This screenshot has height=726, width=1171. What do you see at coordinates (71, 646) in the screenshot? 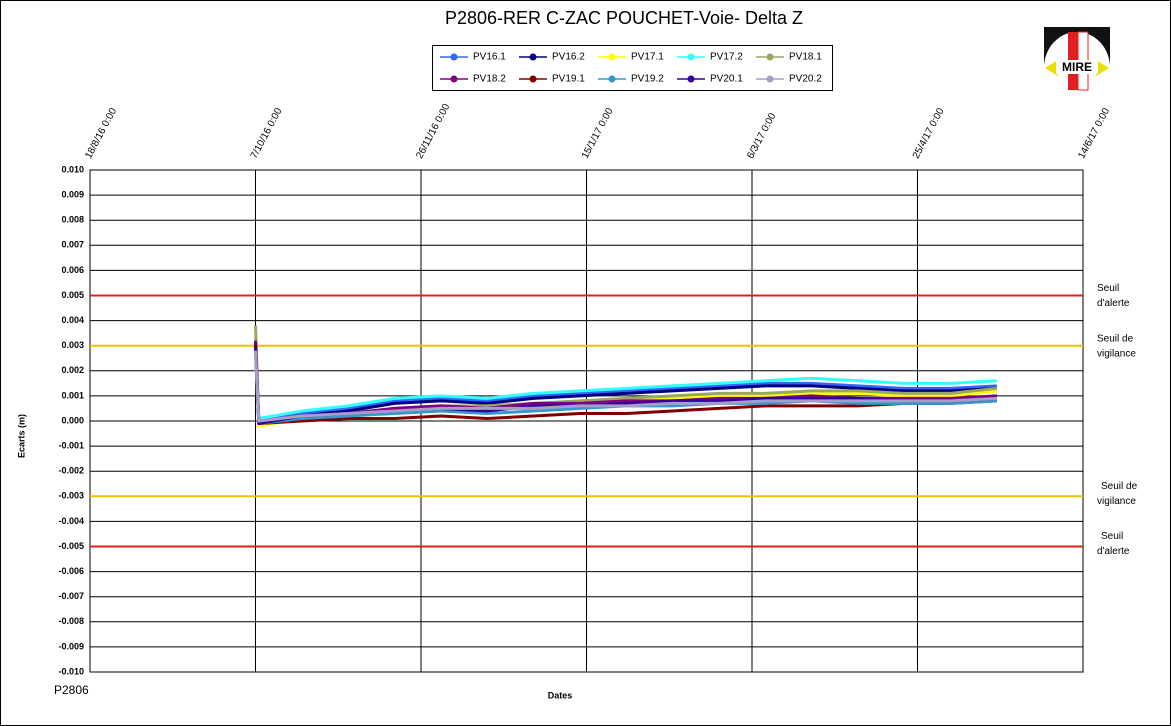
I see `y-tick-label: -0.009` at bounding box center [71, 646].